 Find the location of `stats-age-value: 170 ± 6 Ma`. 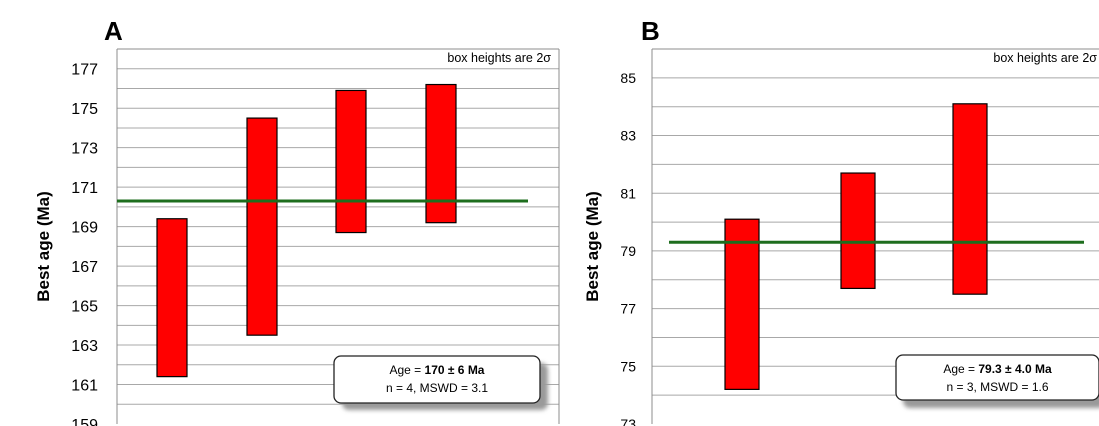

stats-age-value: 170 ± 6 Ma is located at coordinates (455, 370).